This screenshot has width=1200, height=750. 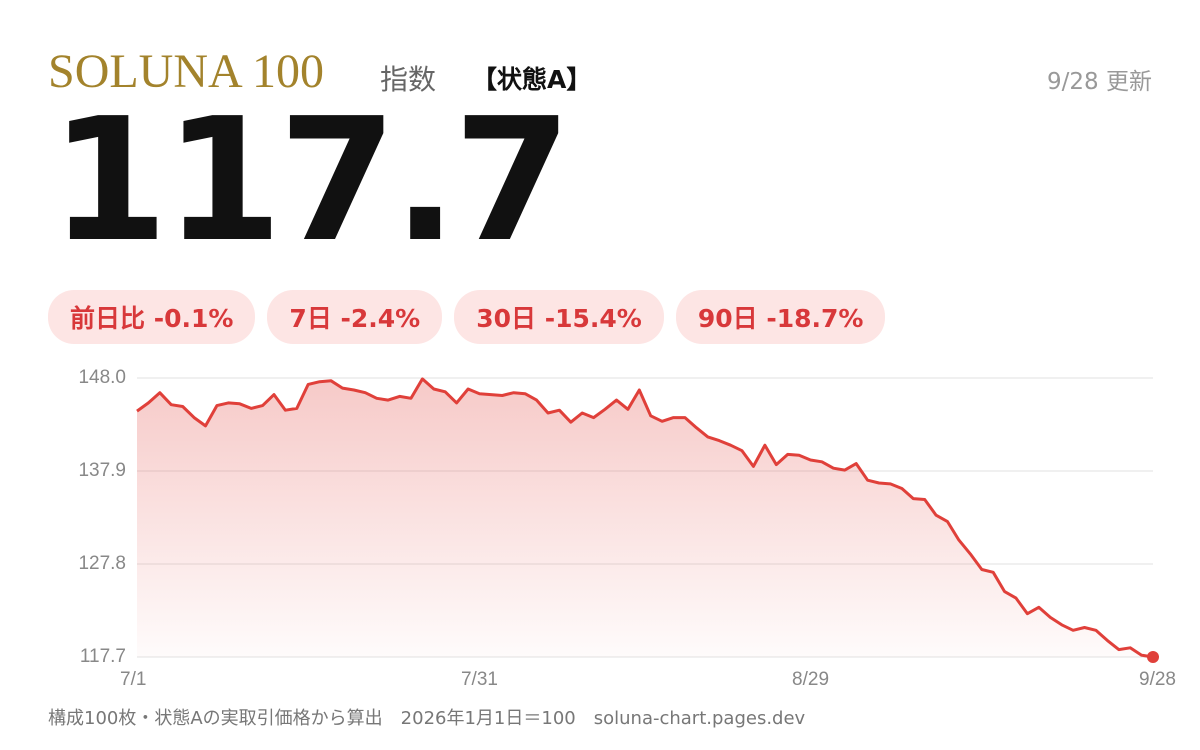 What do you see at coordinates (186, 71) in the screenshot?
I see `brand: SOLUNA 100` at bounding box center [186, 71].